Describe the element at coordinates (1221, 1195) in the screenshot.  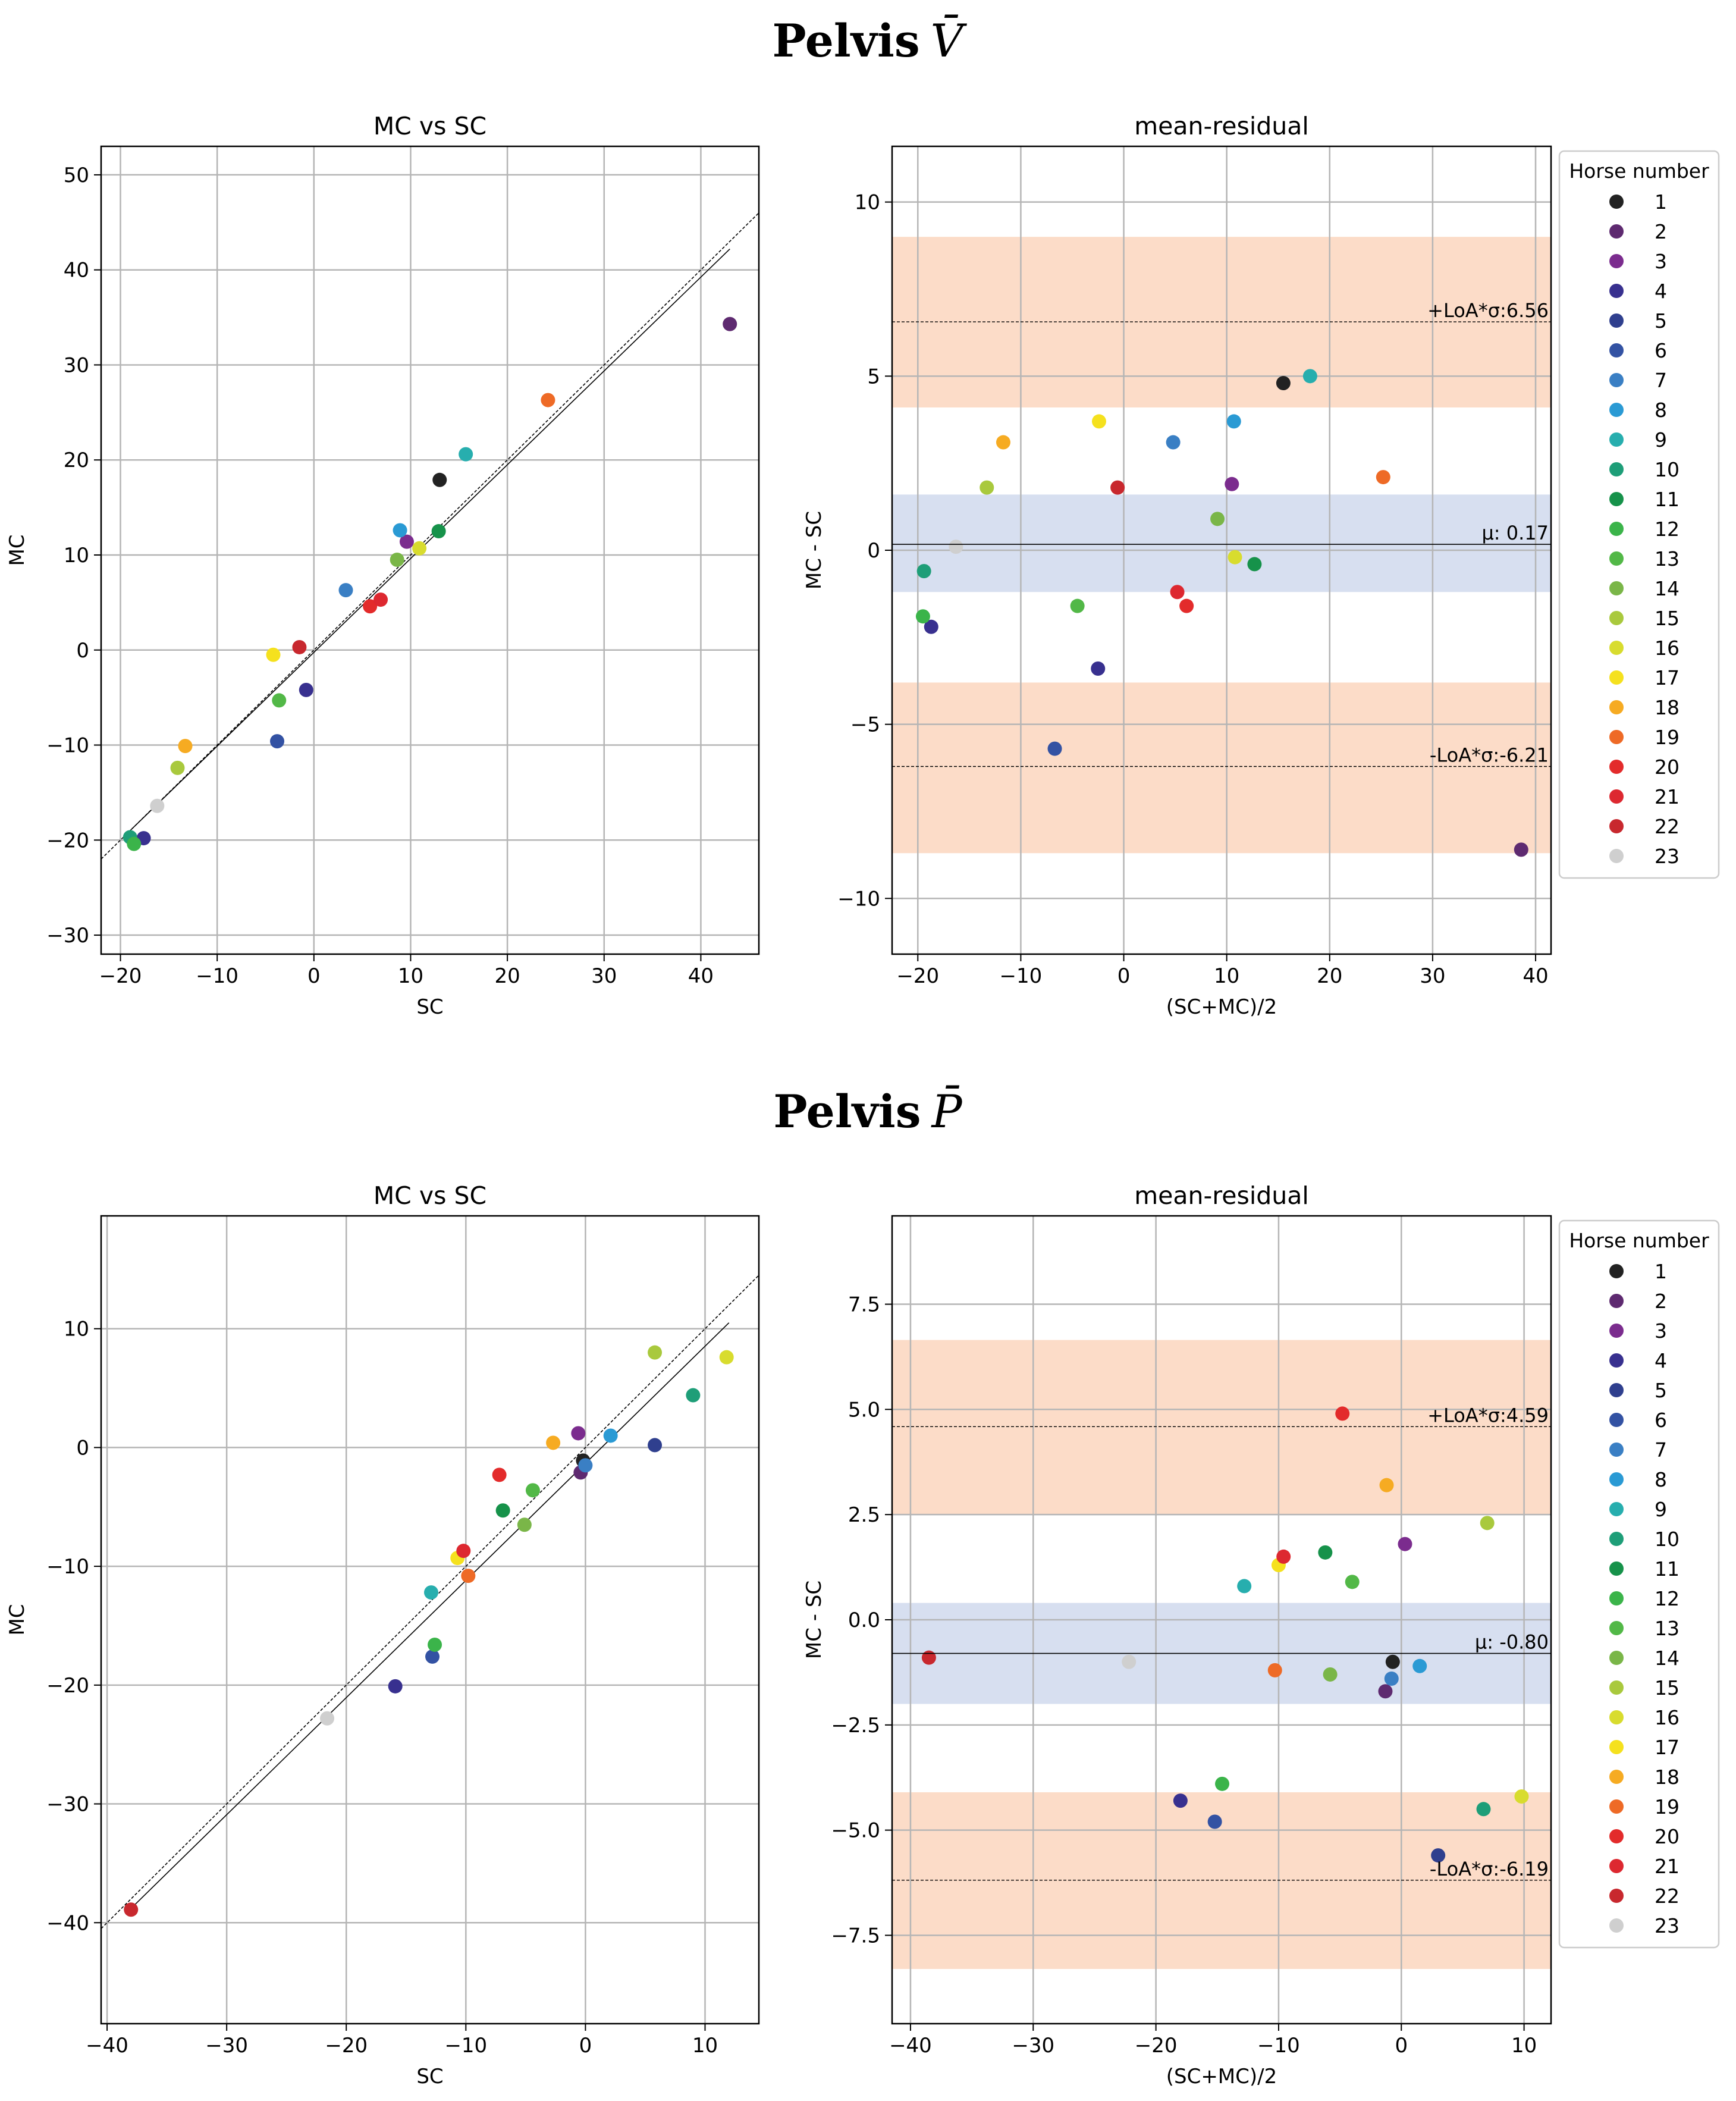
I see `plot-title: mean-residual` at that location.